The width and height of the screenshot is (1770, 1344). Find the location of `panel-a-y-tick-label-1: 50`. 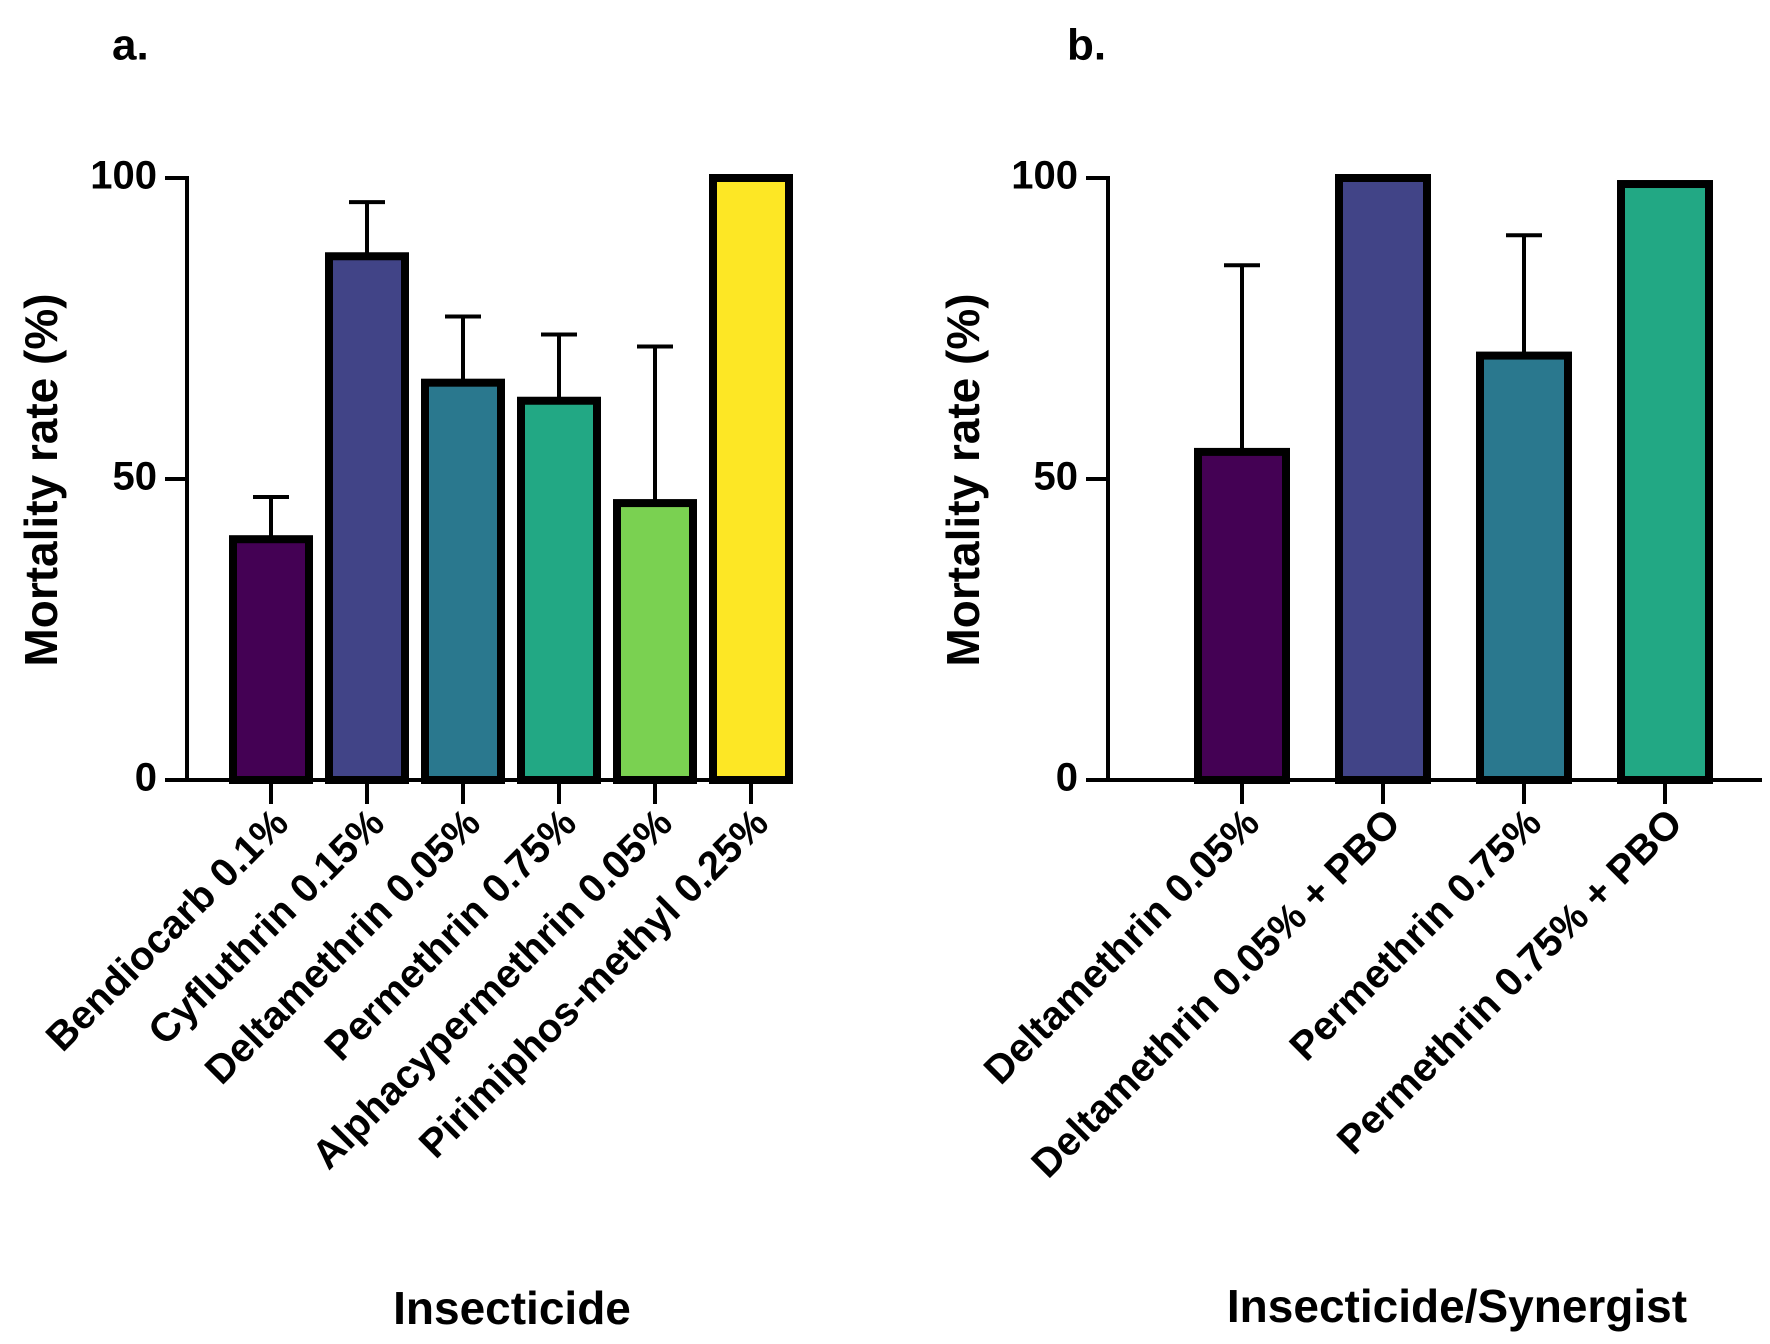

panel-a-y-tick-label-1: 50 is located at coordinates (135, 477).